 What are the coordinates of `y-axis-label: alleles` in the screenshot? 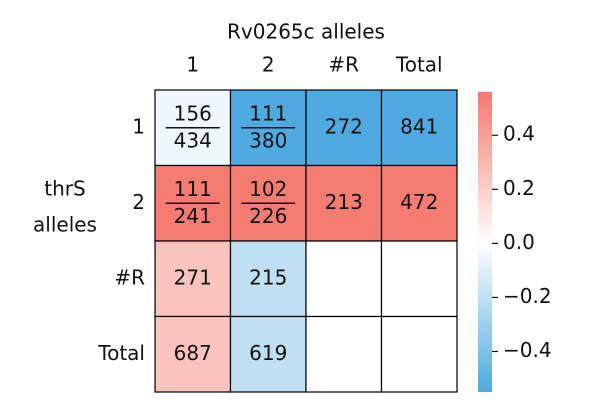 It's located at (65, 225).